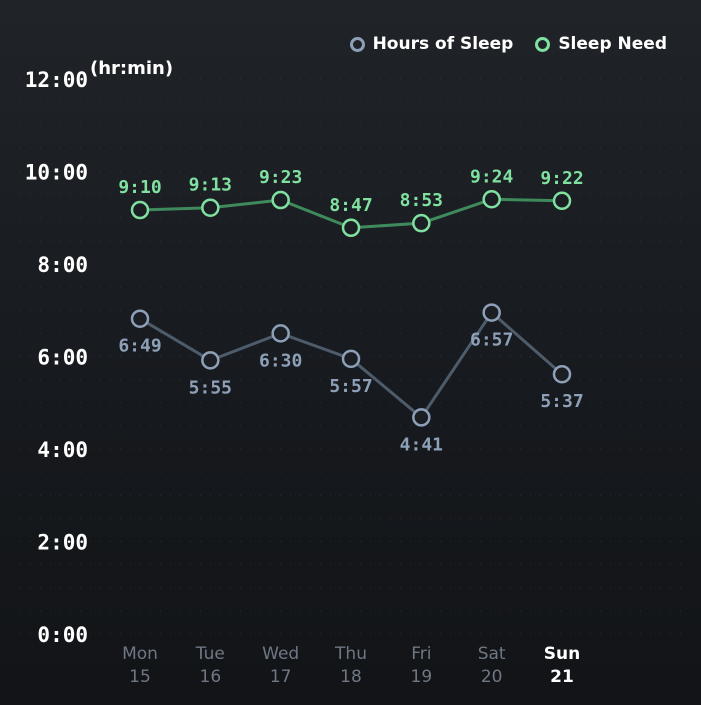 This screenshot has height=705, width=701. What do you see at coordinates (492, 677) in the screenshot?
I see `x-tick-date-label: 20` at bounding box center [492, 677].